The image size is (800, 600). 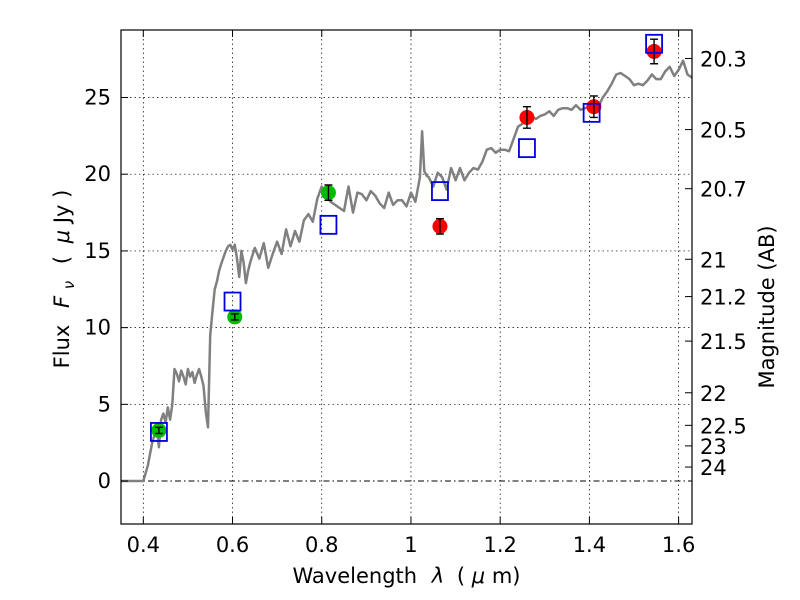 What do you see at coordinates (437, 576) in the screenshot?
I see `x-axis-label-symbol: λ` at bounding box center [437, 576].